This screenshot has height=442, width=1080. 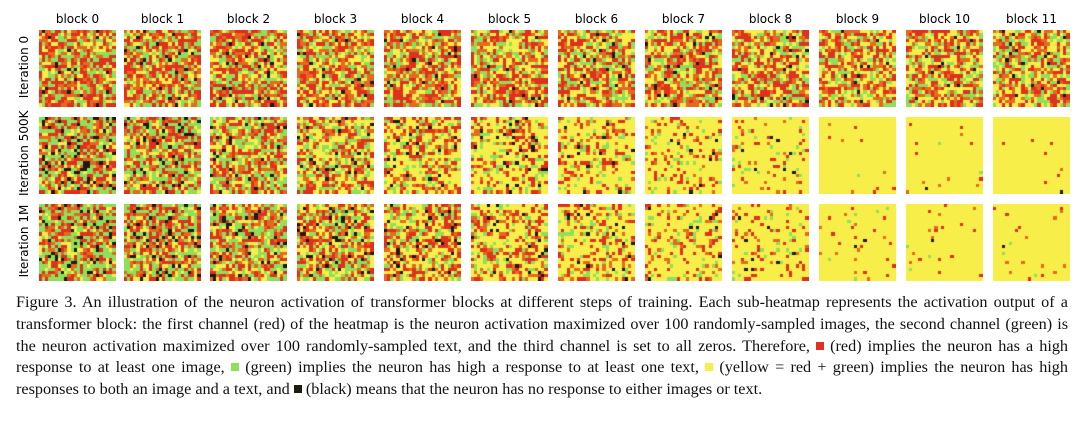 I want to click on heatmap-row1-block4, so click(x=422, y=155).